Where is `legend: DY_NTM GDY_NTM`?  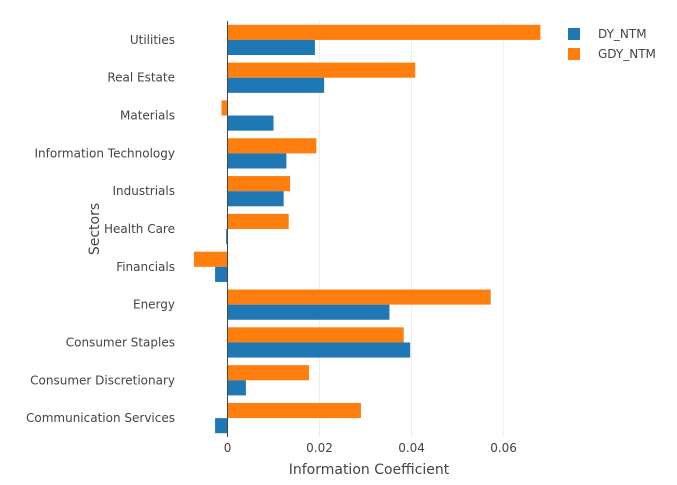
legend: DY_NTM GDY_NTM is located at coordinates (612, 44).